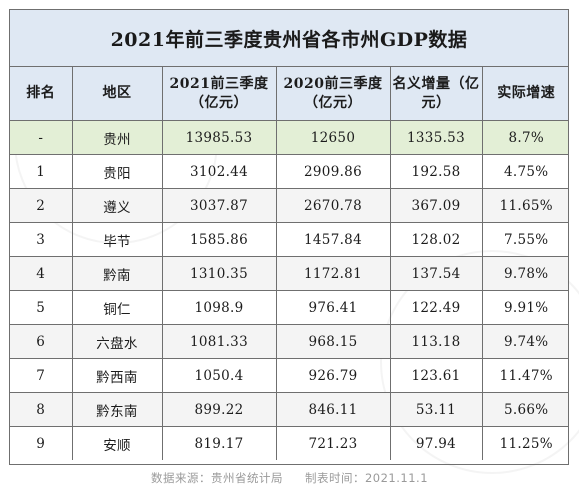 The width and height of the screenshot is (579, 500). Describe the element at coordinates (41, 205) in the screenshot. I see `cell-rank: 2` at that location.